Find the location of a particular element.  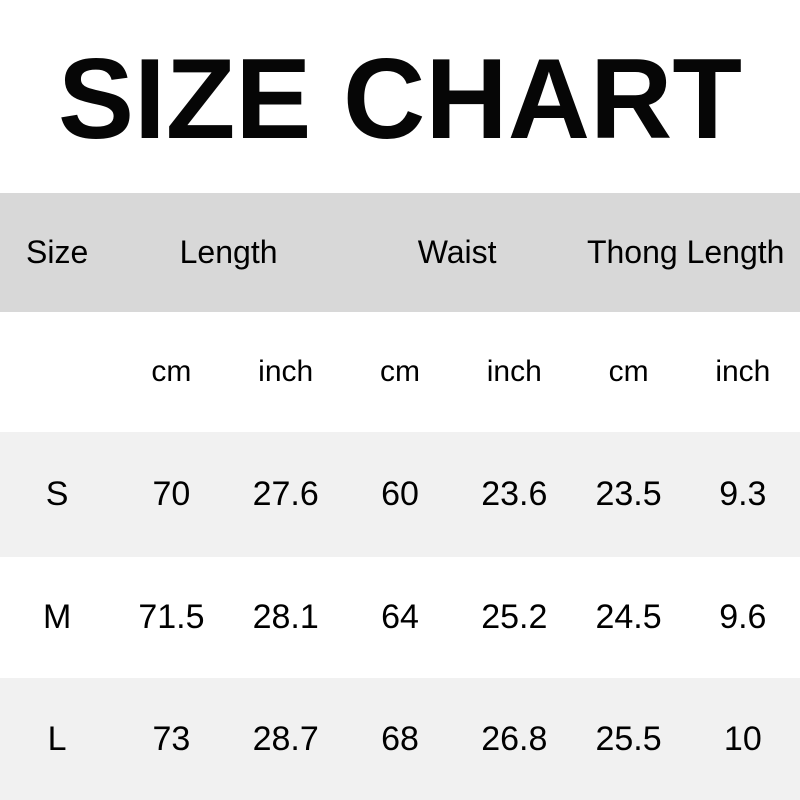

unit-cell-length-cm: cm is located at coordinates (171, 371).